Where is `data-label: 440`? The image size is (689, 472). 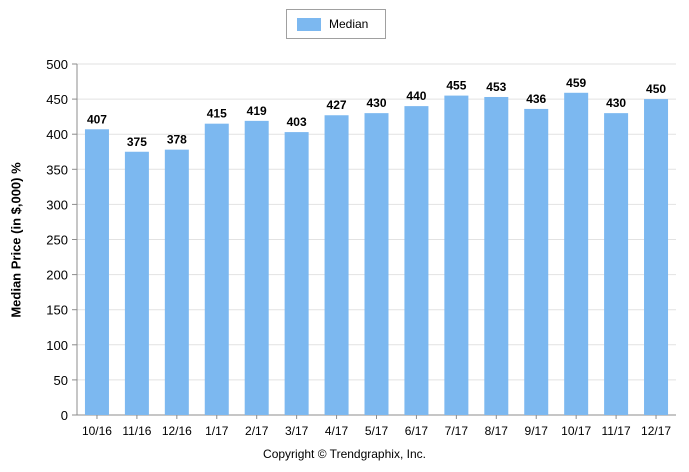
data-label: 440 is located at coordinates (416, 96).